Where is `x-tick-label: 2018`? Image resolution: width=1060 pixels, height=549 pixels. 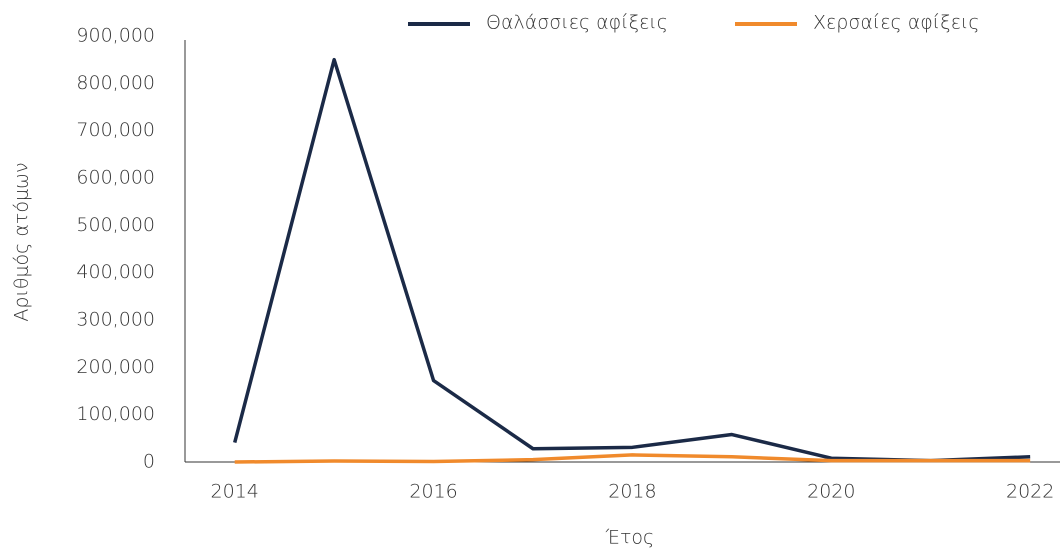 x-tick-label: 2018 is located at coordinates (632, 492).